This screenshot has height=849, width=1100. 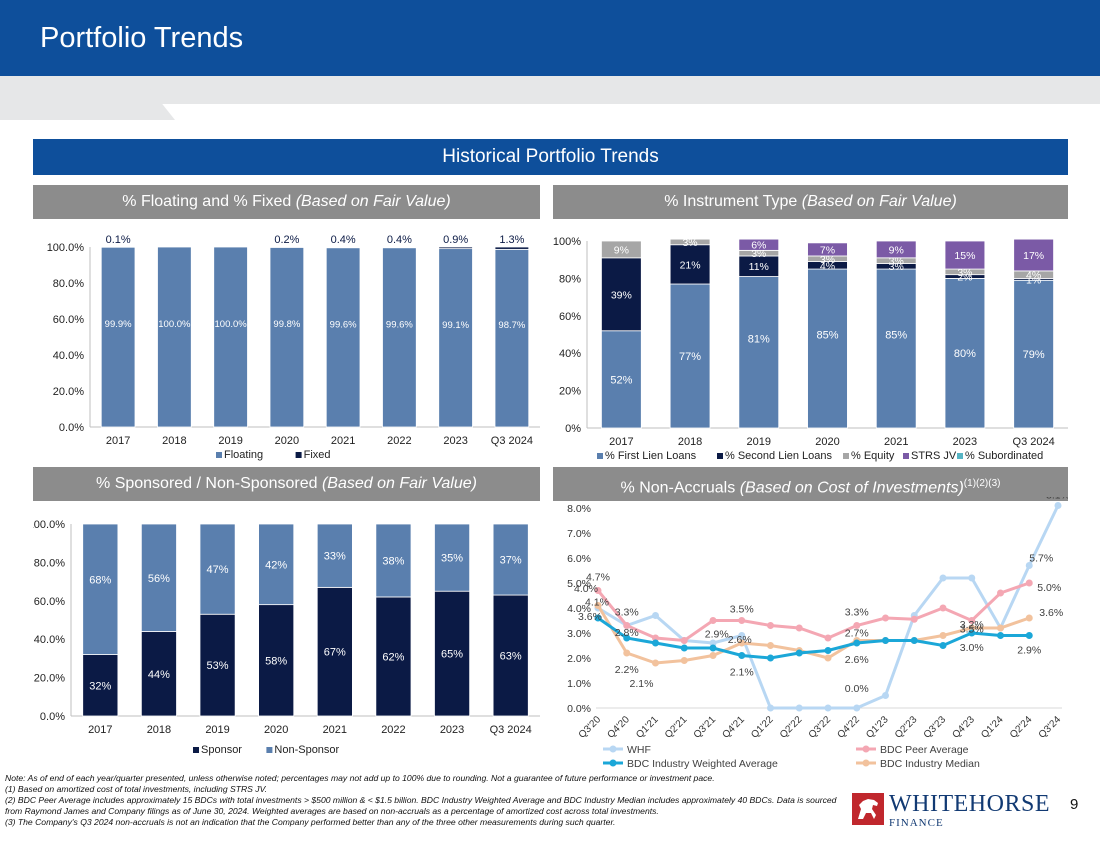 I want to click on instrument-data-label: 85%, so click(x=896, y=336).